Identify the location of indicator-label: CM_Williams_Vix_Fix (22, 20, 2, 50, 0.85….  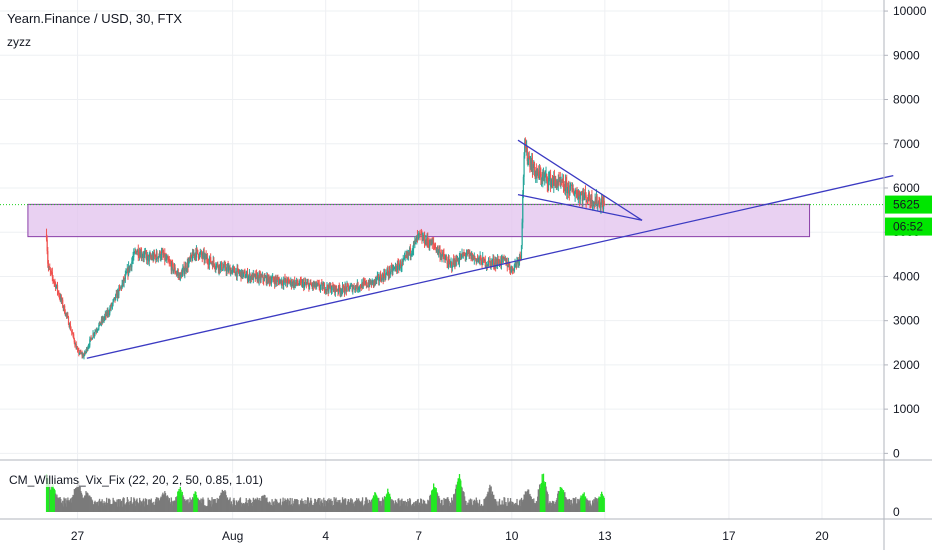
(136, 480).